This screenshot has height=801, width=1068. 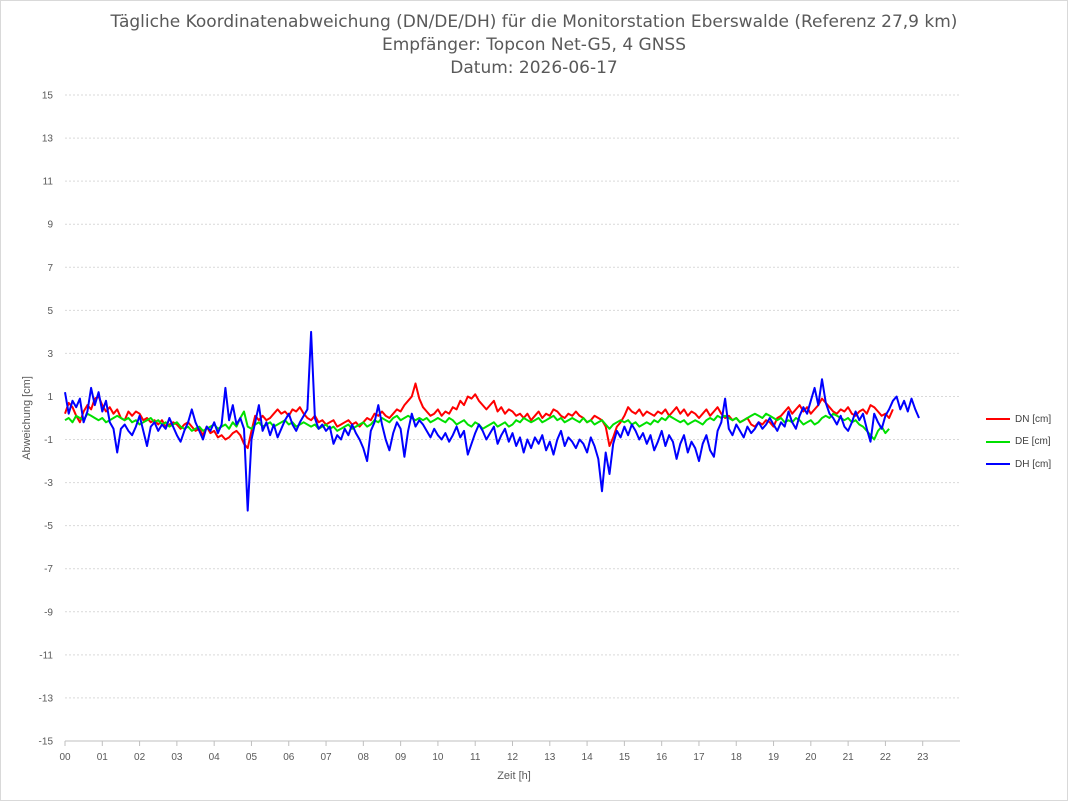 What do you see at coordinates (737, 757) in the screenshot?
I see `x-tick-label: 18` at bounding box center [737, 757].